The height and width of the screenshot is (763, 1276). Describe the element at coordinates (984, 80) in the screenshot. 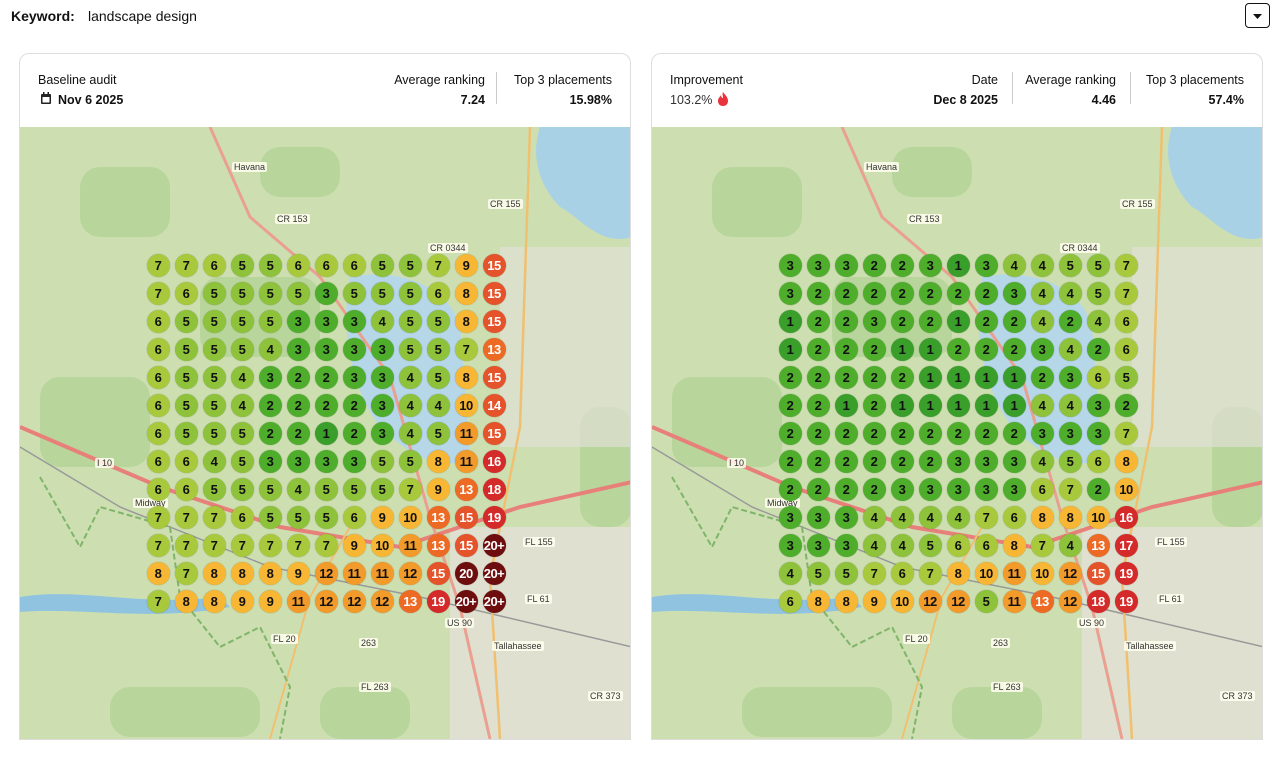

I see `date-label: Date` at that location.